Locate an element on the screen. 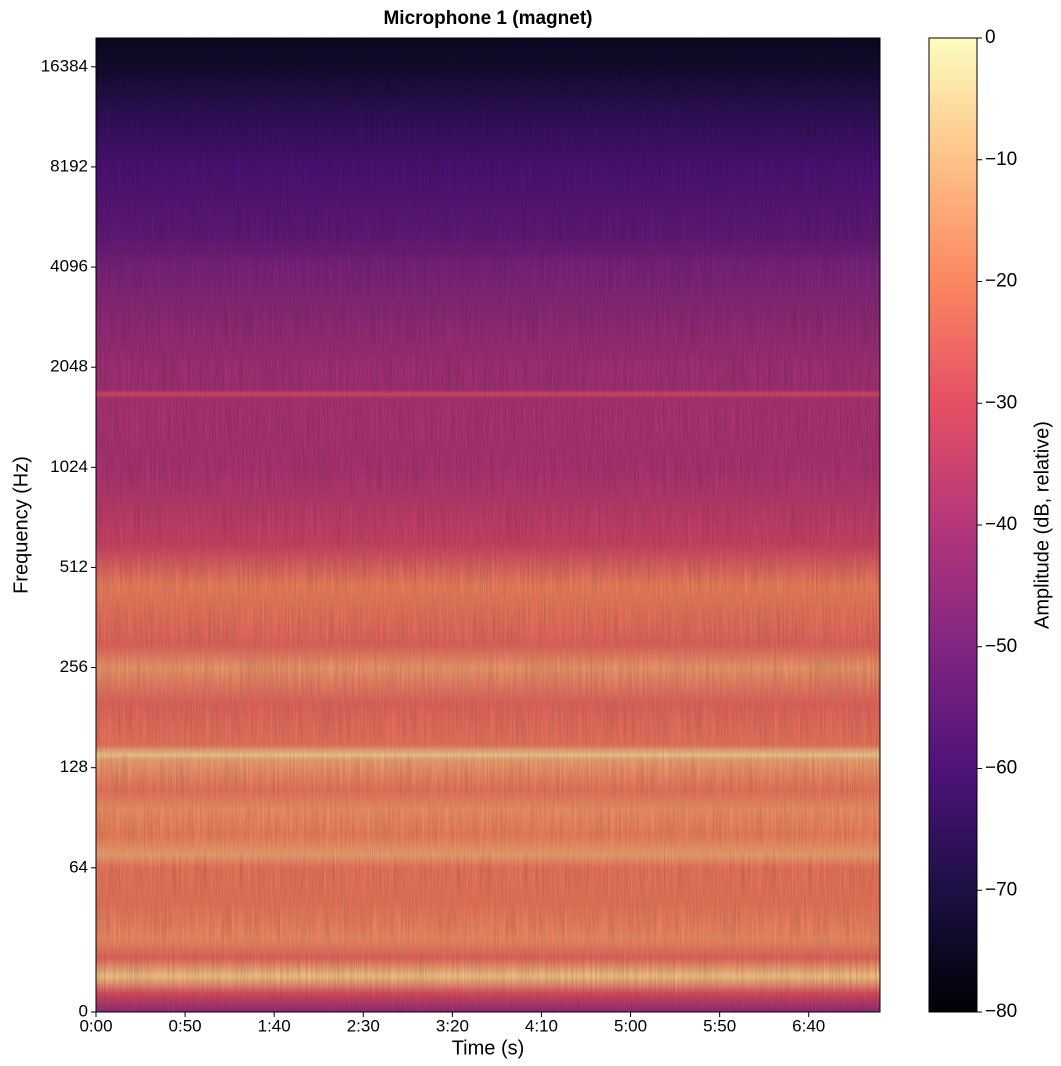  colorbar-tick-label: −30 is located at coordinates (1001, 402).